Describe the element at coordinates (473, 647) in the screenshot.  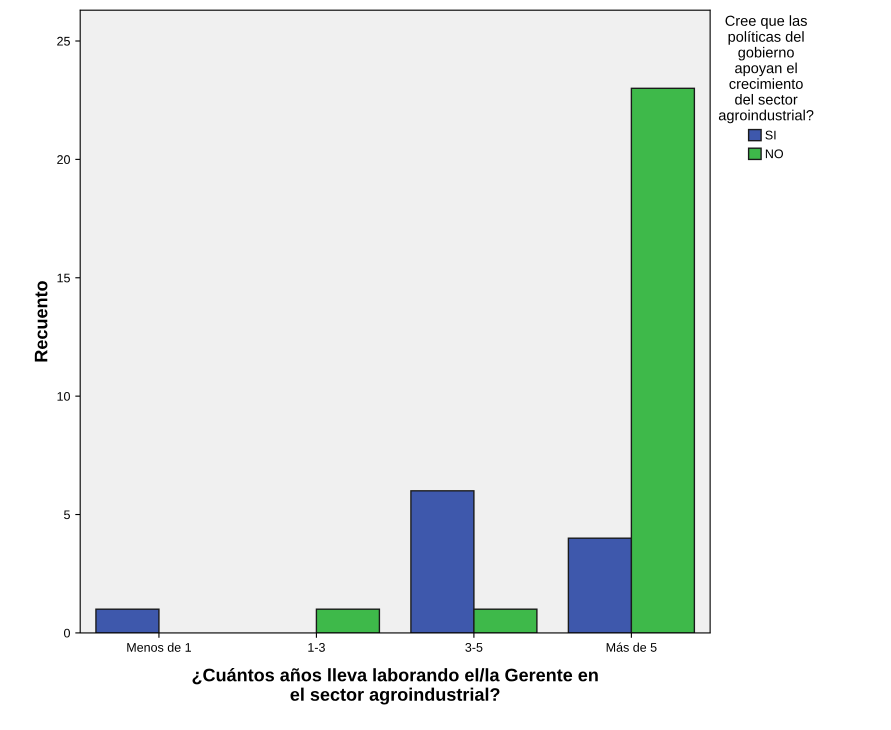
I see `x-tick-label: 3-5` at that location.